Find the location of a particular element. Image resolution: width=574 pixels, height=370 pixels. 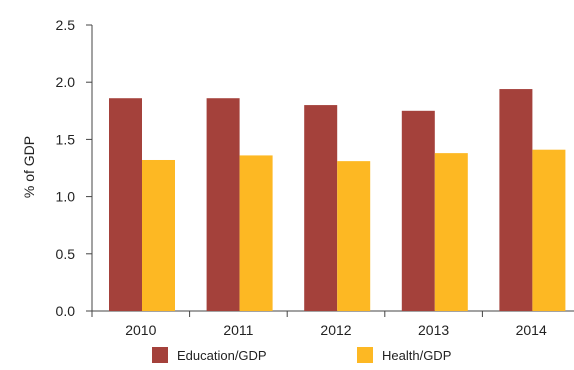

x-tick-label: 2013 is located at coordinates (433, 330).